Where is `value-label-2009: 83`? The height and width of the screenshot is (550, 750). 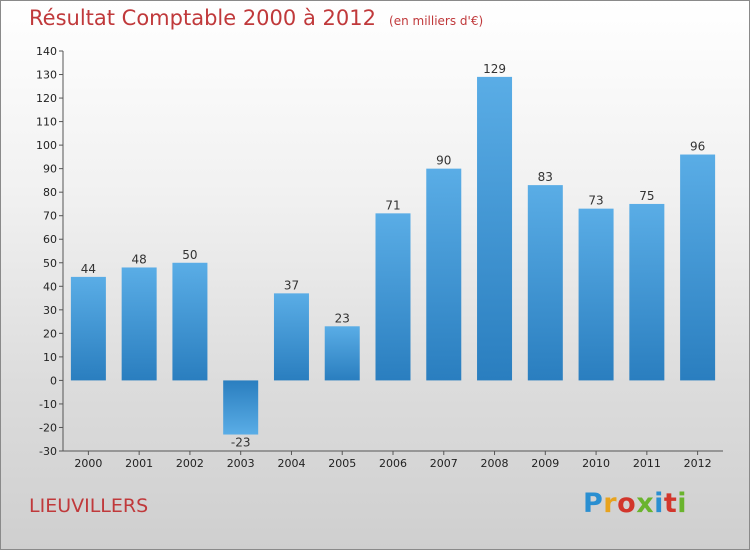 value-label-2009: 83 is located at coordinates (545, 177).